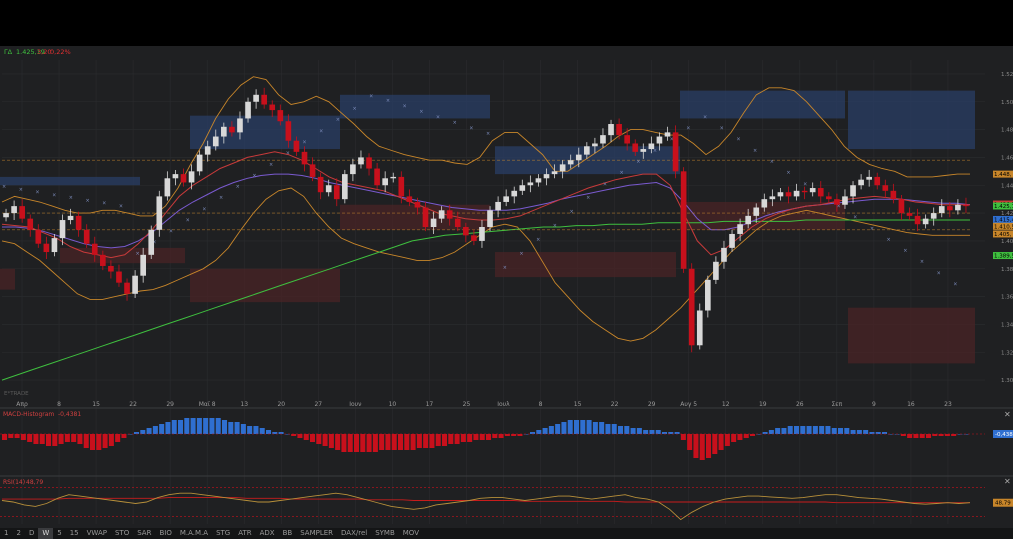  What do you see at coordinates (31, 533) in the screenshot?
I see `toolbar-item: D` at bounding box center [31, 533].